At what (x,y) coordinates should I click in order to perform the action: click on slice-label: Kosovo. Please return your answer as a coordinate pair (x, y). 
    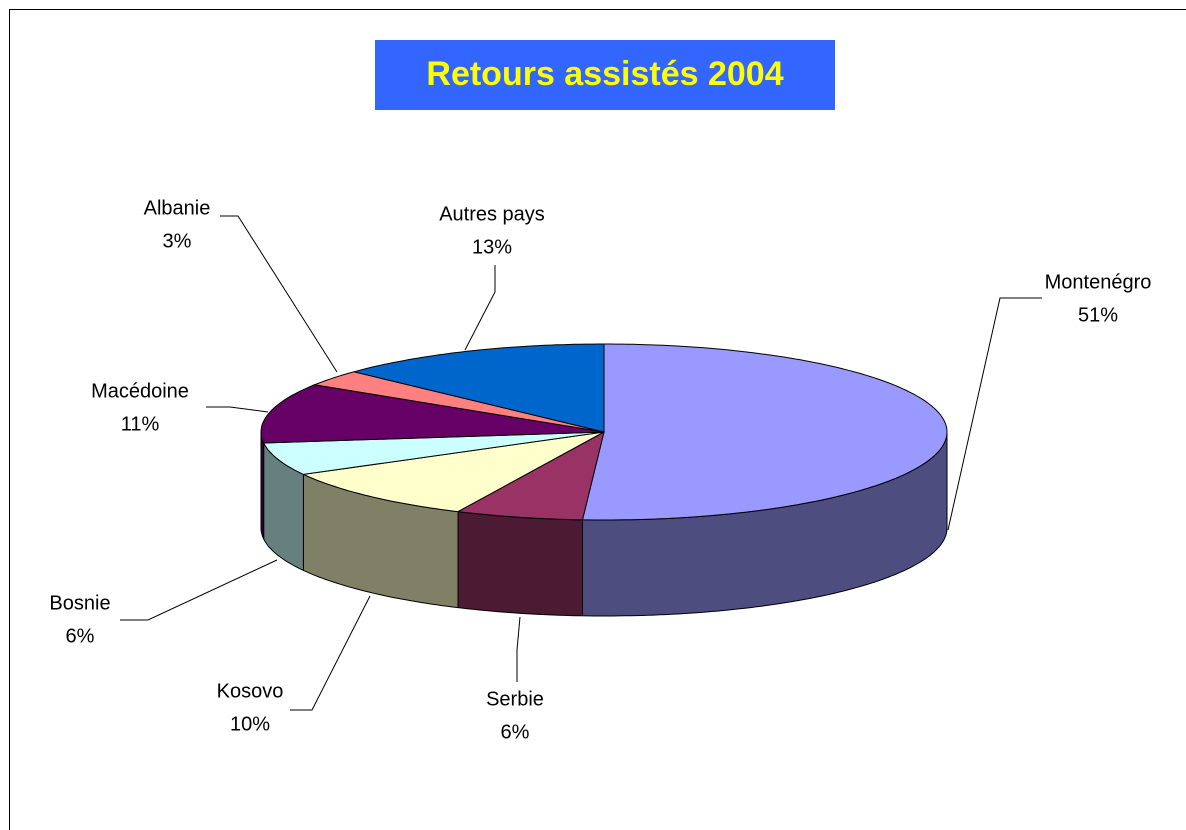
    Looking at the image, I should click on (250, 691).